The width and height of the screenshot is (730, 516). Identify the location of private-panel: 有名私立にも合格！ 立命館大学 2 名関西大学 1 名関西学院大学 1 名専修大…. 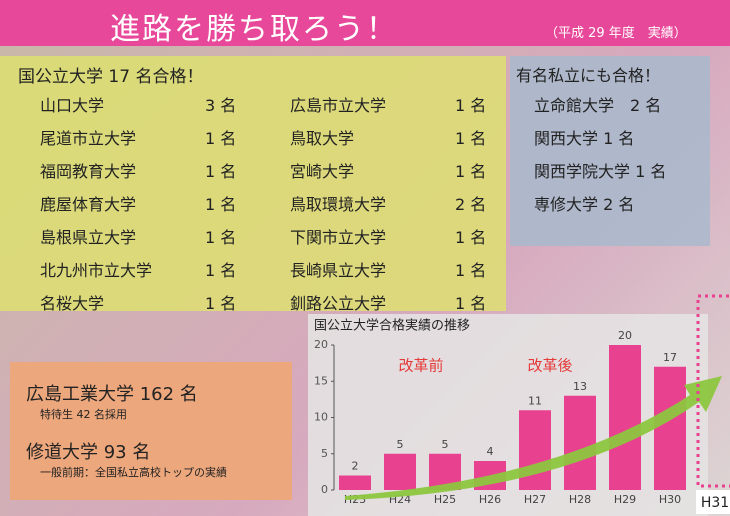
(610, 151).